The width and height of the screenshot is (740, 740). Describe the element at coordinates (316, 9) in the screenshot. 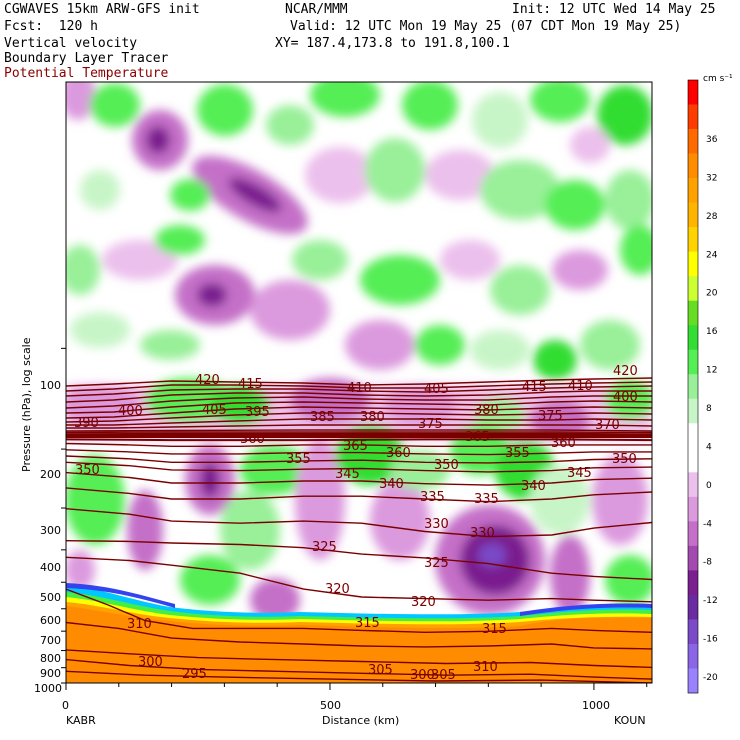

I see `institution-label: NCAR/MMM` at that location.